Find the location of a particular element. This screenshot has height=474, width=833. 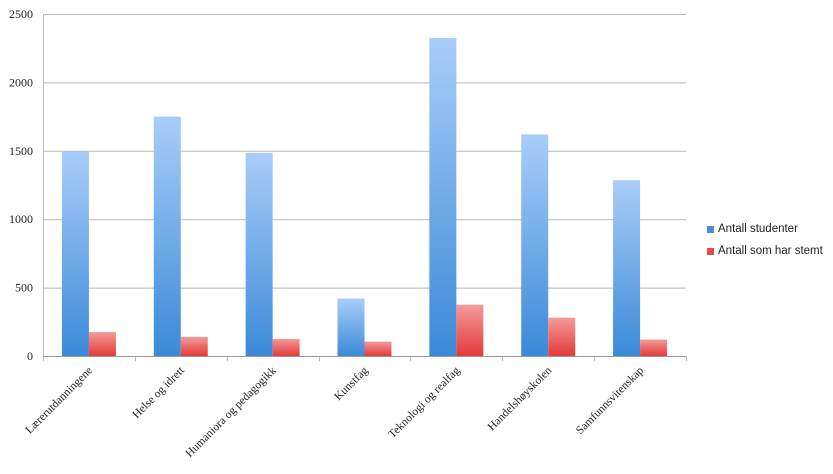

x-tick-label: Kunstfag is located at coordinates (351, 383).